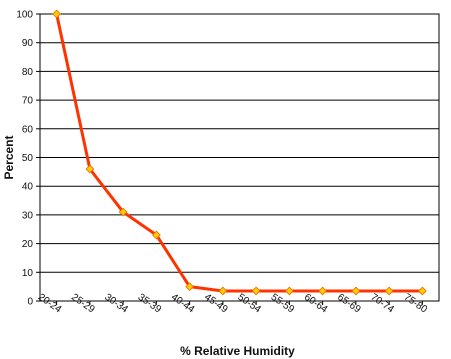  I want to click on y-tick-label: 0, so click(30, 302).